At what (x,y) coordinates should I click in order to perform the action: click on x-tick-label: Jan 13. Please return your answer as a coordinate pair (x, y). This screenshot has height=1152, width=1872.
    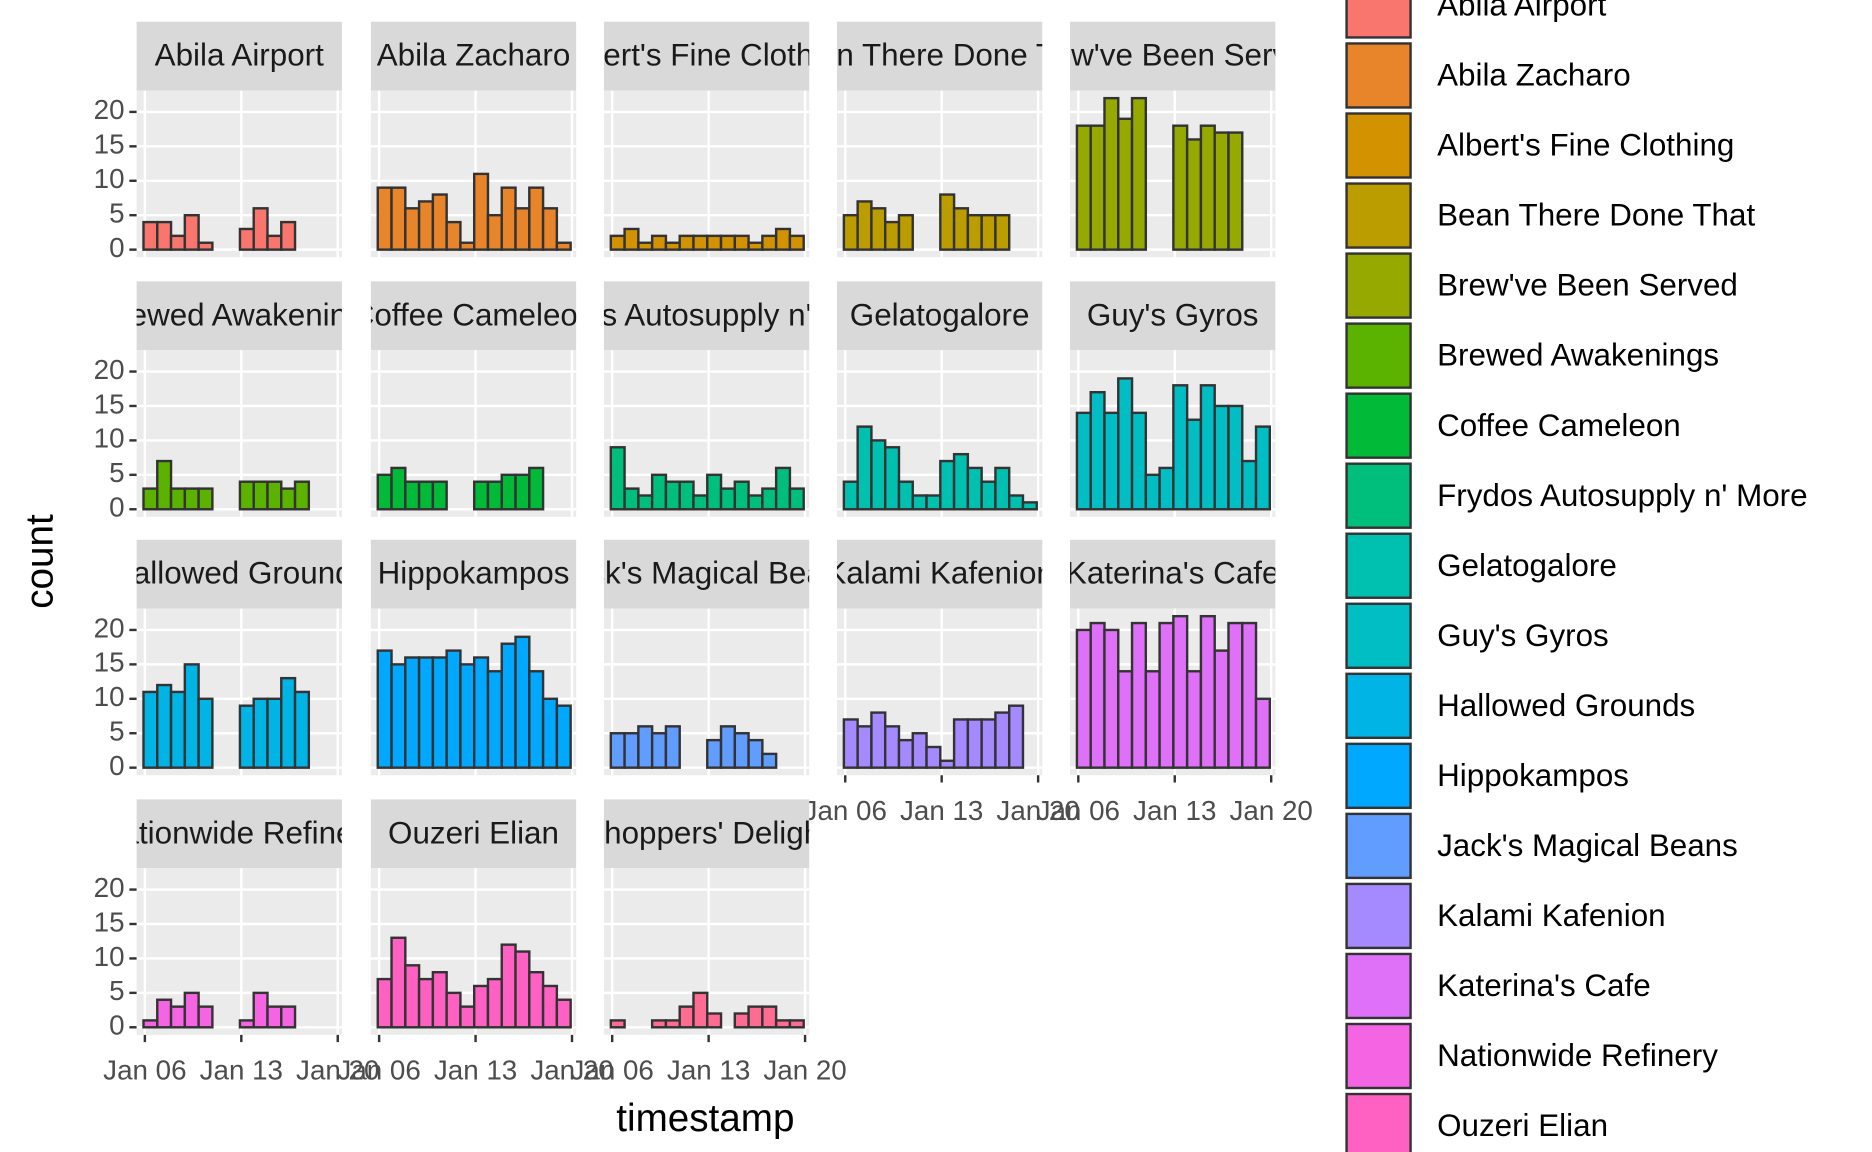
    Looking at the image, I should click on (708, 1070).